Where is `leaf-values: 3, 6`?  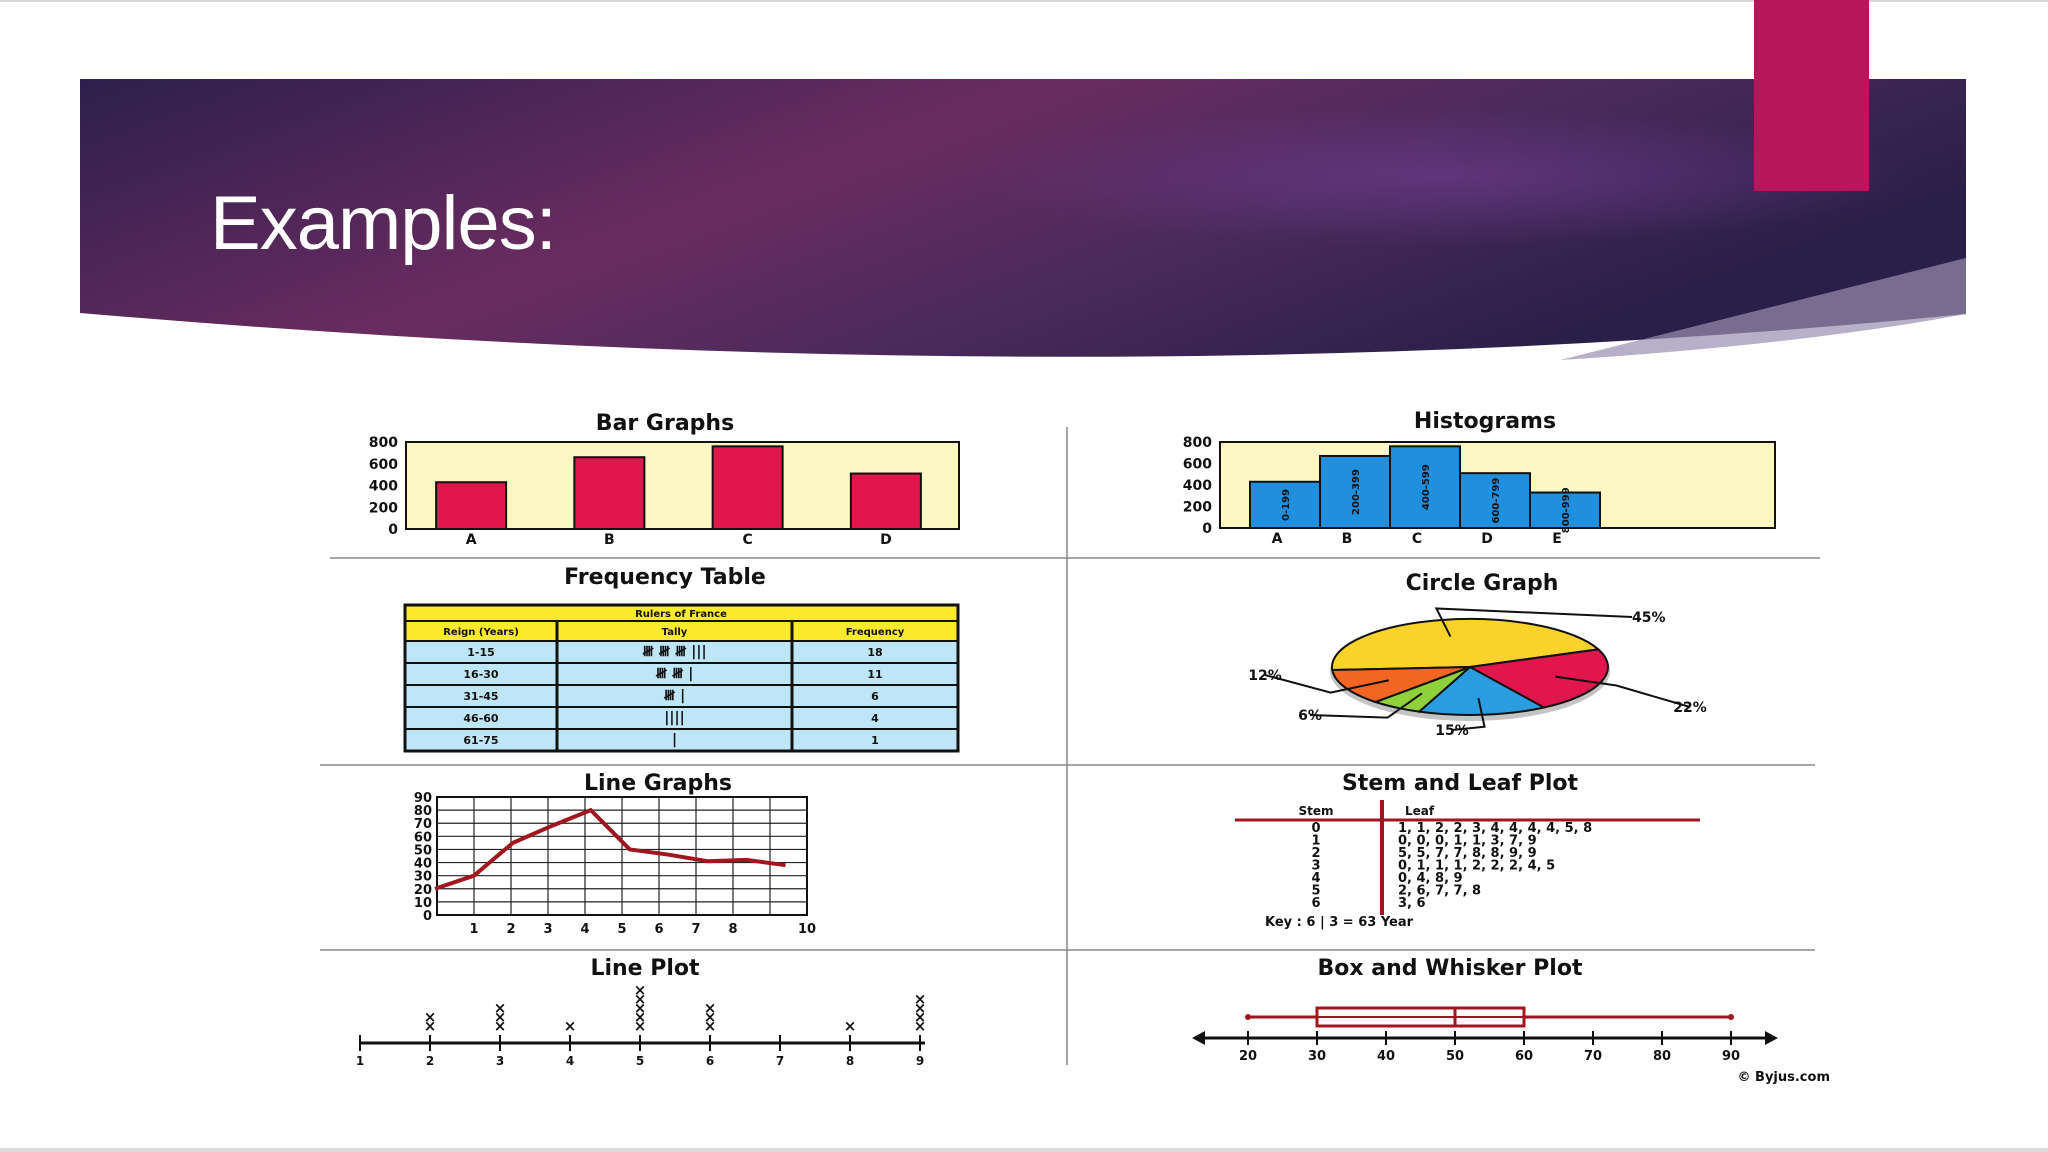 leaf-values: 3, 6 is located at coordinates (1412, 903).